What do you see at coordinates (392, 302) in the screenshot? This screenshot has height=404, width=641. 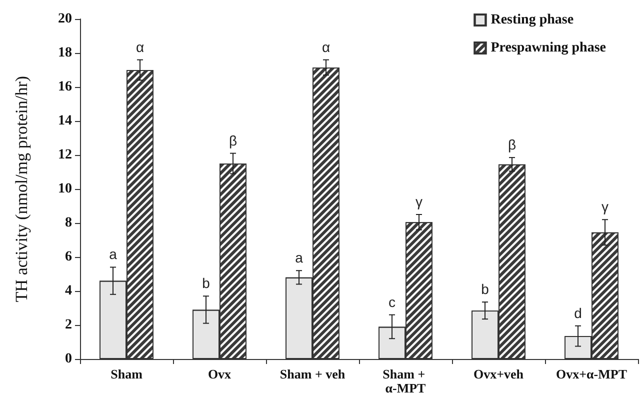 I see `annotation: c` at bounding box center [392, 302].